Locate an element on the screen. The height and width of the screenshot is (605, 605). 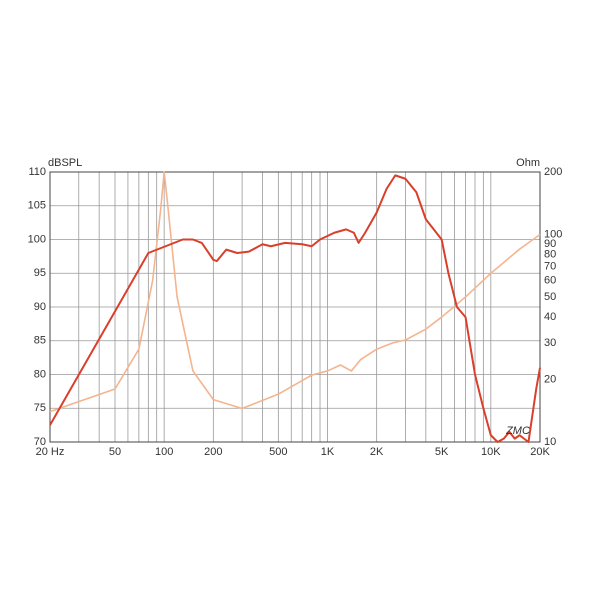
y2-tick-label: 100 is located at coordinates (553, 234).